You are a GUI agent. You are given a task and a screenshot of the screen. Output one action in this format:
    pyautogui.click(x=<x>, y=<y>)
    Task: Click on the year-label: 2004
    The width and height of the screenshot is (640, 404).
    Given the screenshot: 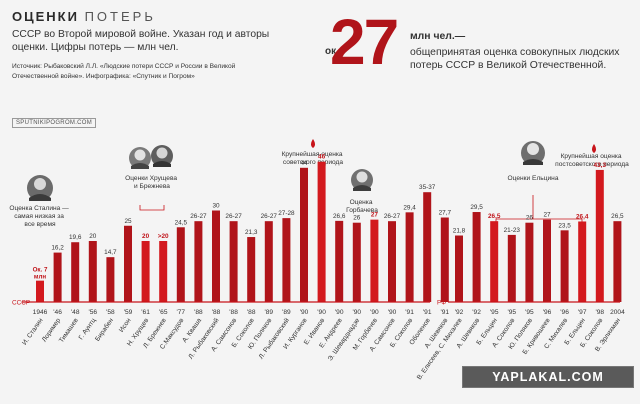 What is the action you would take?
    pyautogui.click(x=617, y=312)
    